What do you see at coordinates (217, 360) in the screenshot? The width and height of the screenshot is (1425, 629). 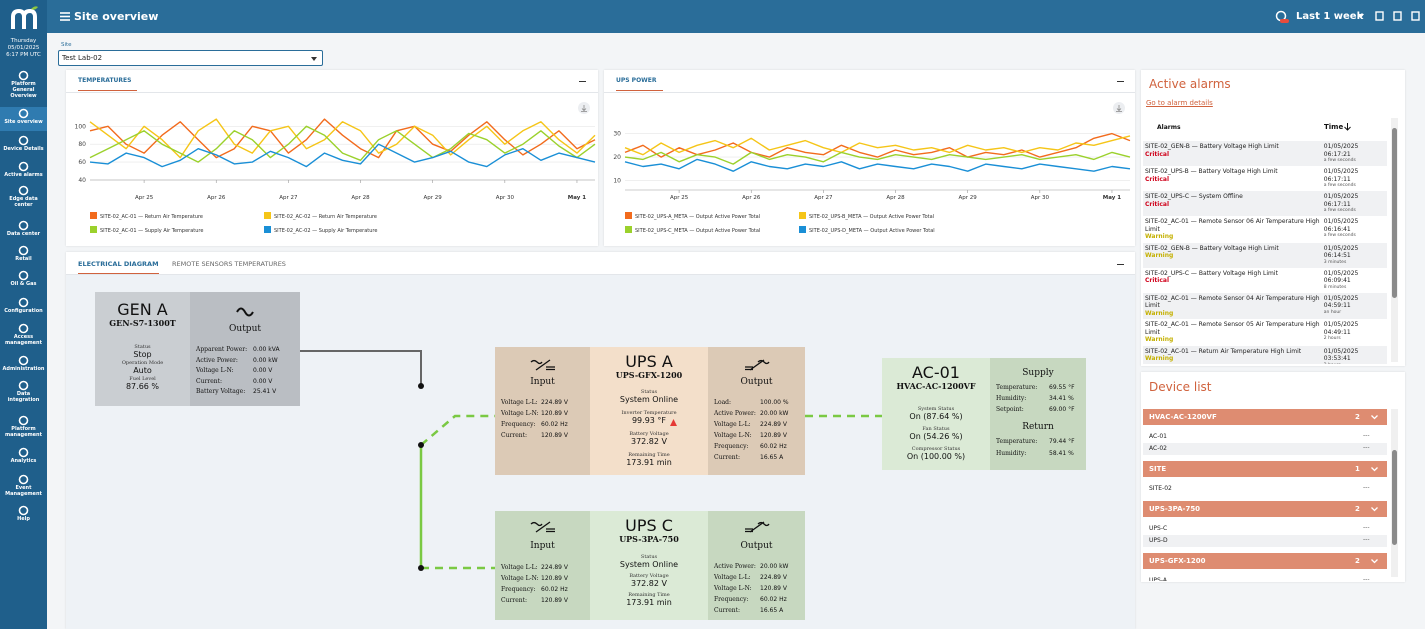 I see `row-label: Active Power:` at bounding box center [217, 360].